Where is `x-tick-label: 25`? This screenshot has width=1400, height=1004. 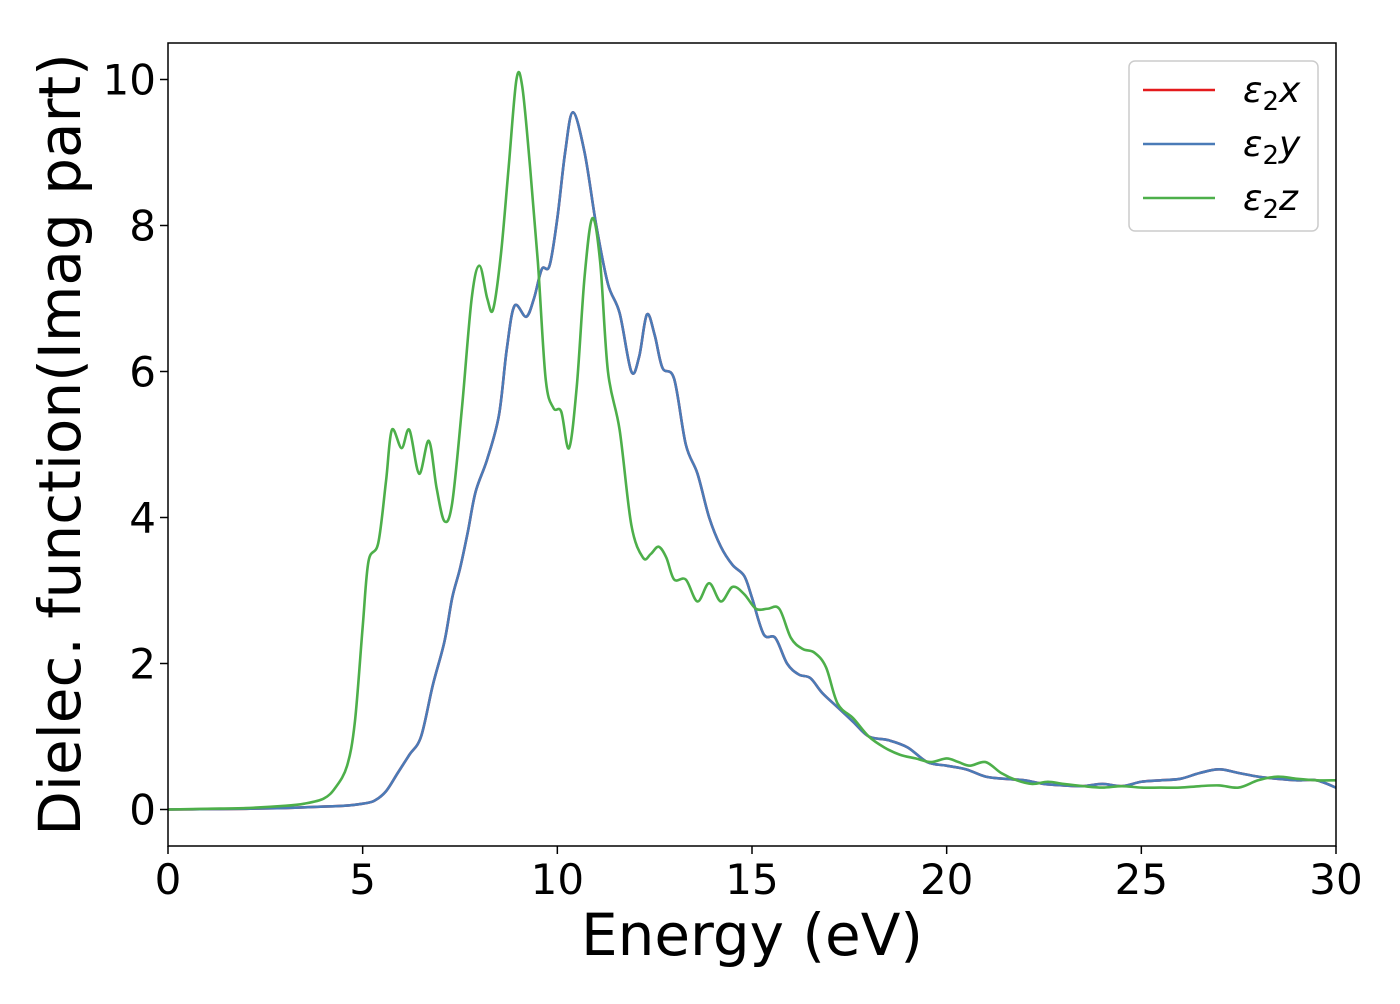 x-tick-label: 25 is located at coordinates (1141, 879).